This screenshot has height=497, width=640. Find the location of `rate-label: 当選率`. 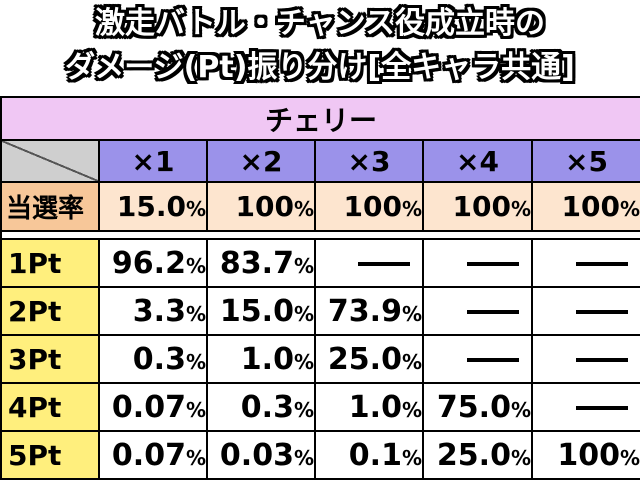

rate-label: 当選率 is located at coordinates (50, 206).